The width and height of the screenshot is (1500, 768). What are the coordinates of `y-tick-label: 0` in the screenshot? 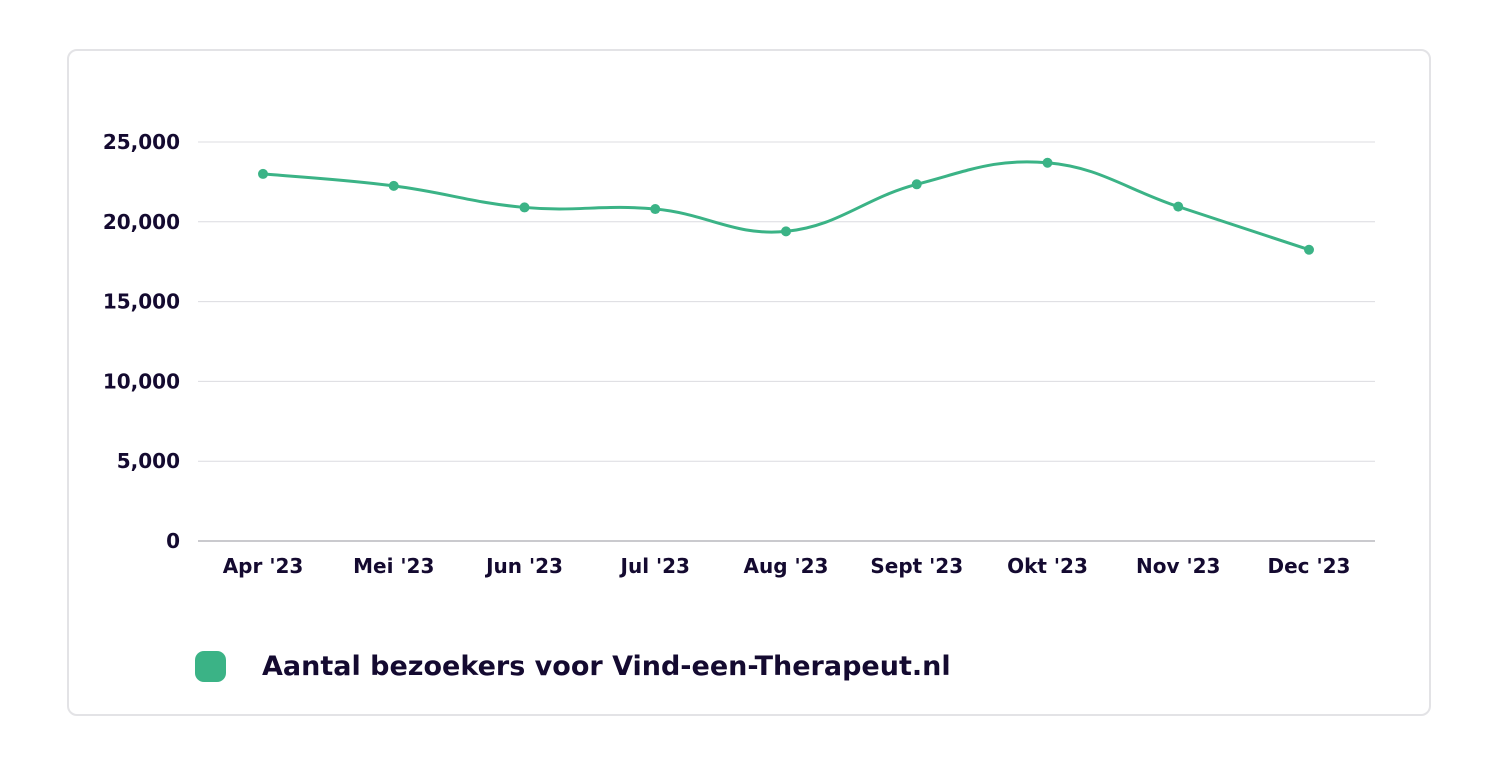 It's located at (173, 541).